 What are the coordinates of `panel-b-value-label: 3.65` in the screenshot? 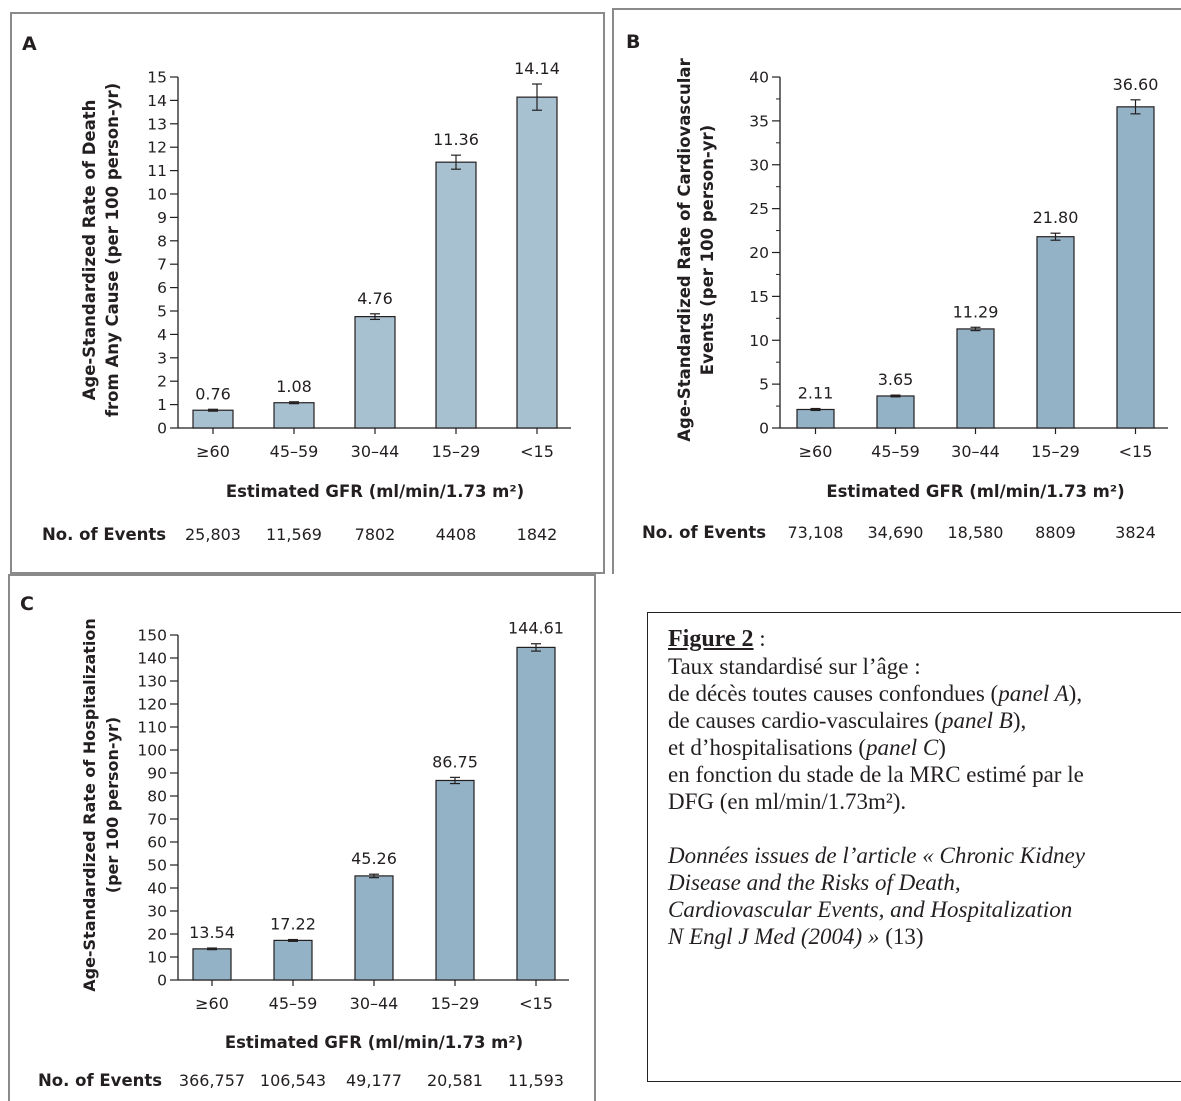 It's located at (896, 379).